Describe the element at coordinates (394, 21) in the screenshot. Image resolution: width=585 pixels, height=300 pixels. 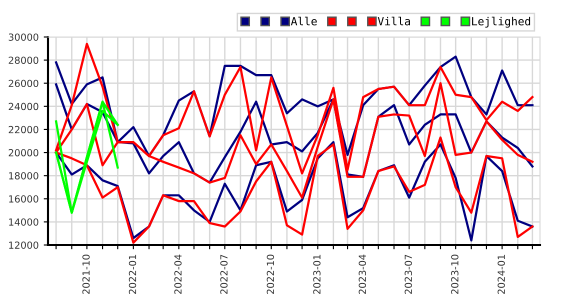
I see `legend-label: Villa` at that location.